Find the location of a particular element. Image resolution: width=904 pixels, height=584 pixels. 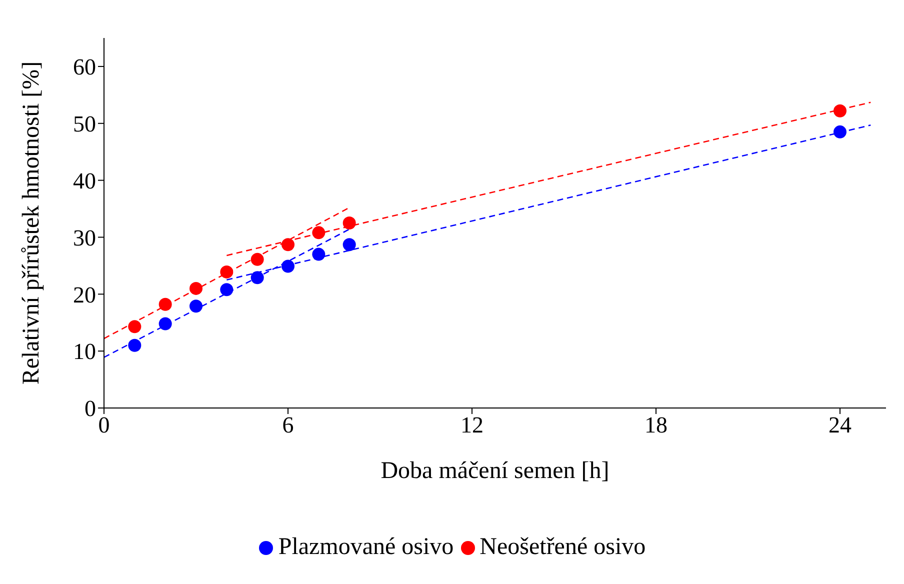

legend-label: Plazmované osivo is located at coordinates (365, 547).